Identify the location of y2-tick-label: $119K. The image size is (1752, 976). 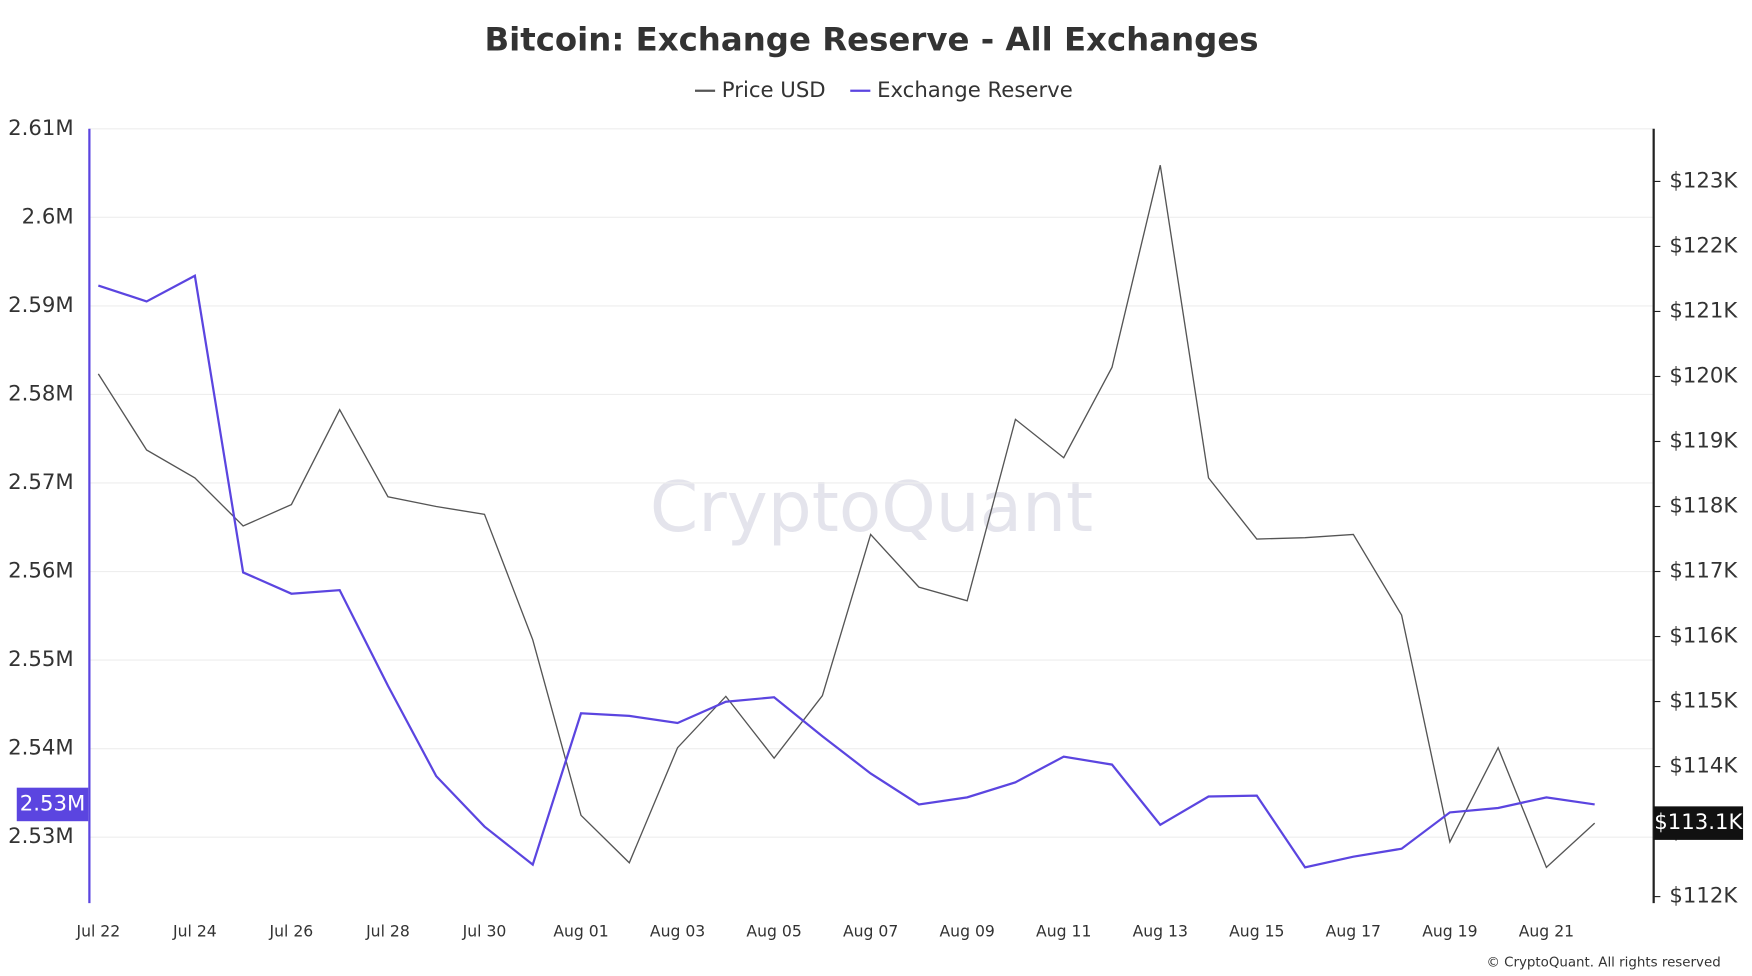
(1703, 440).